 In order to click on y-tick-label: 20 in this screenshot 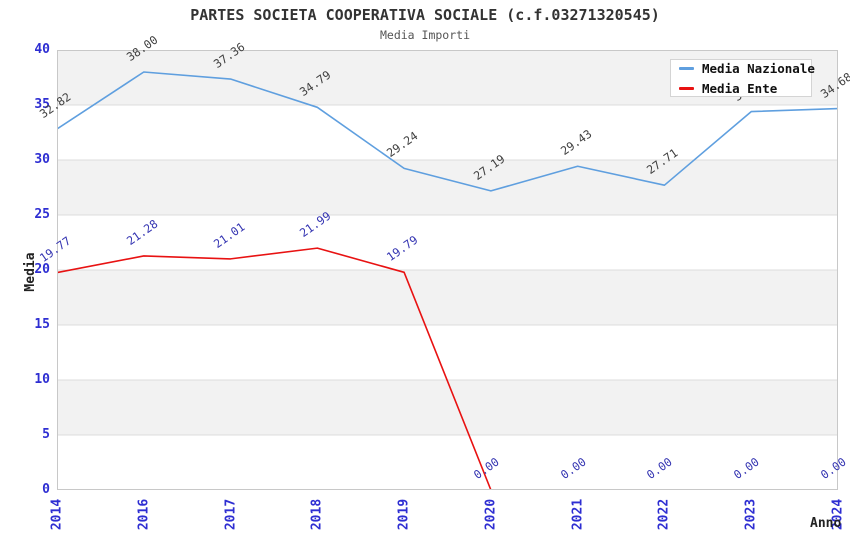, I will do `click(42, 269)`.